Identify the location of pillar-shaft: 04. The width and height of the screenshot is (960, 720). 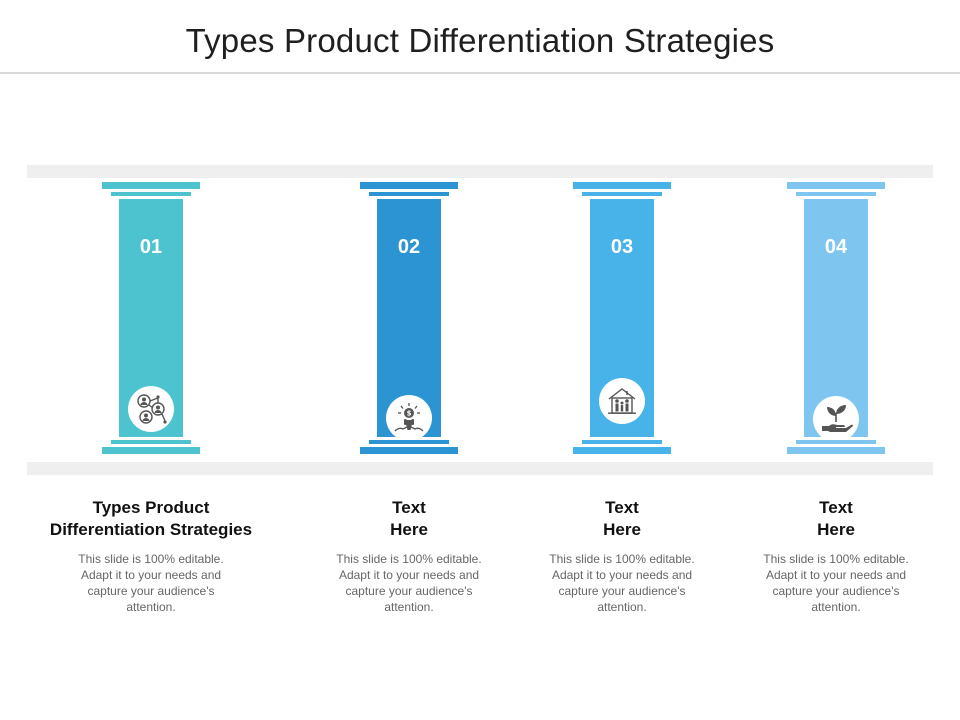
(836, 320).